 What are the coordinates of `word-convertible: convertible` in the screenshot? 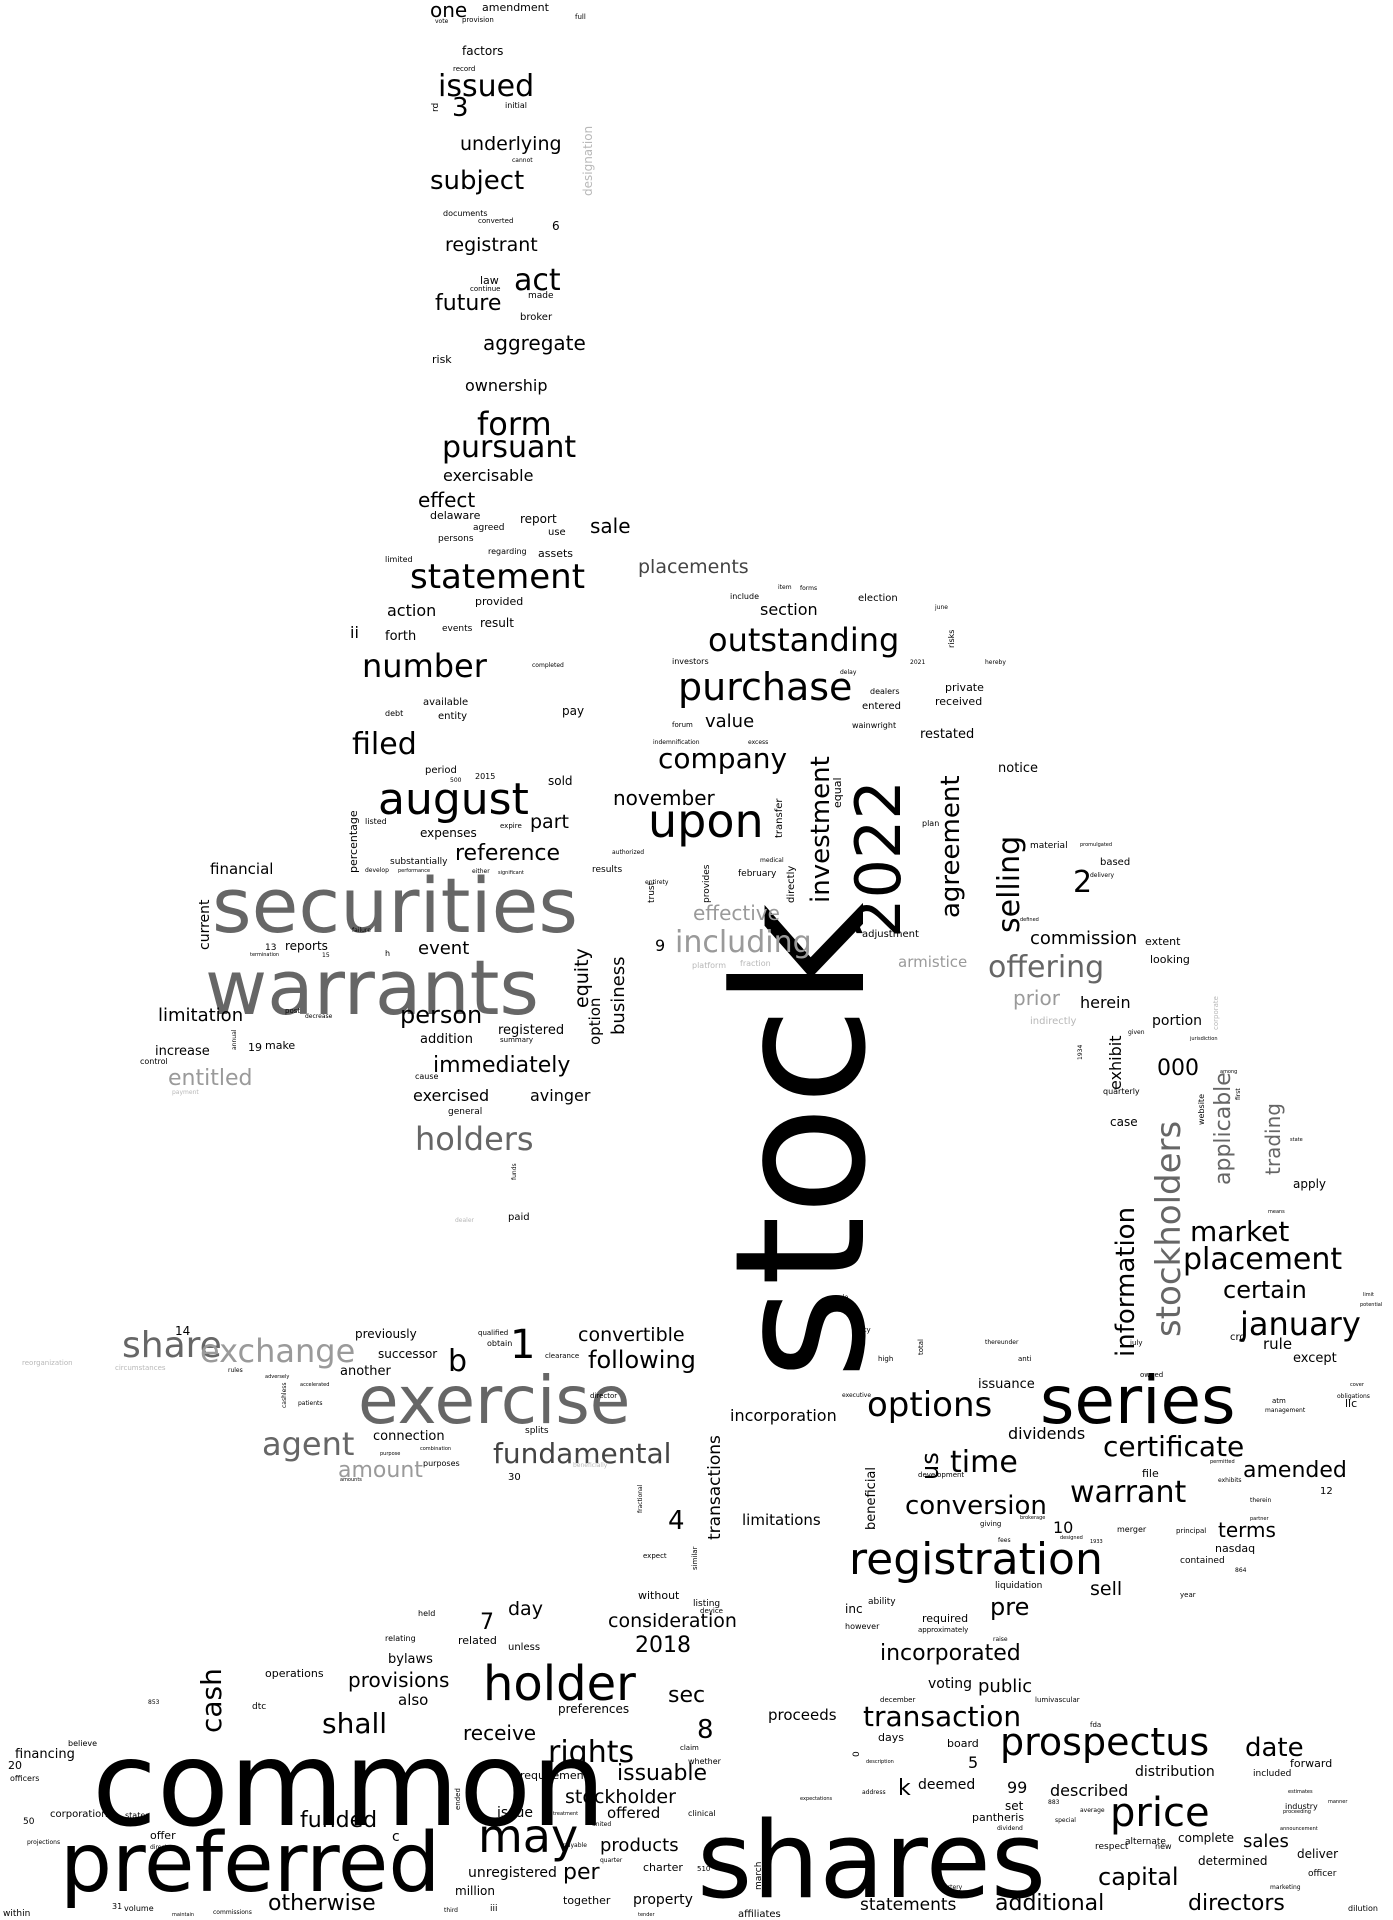 It's located at (631, 1335).